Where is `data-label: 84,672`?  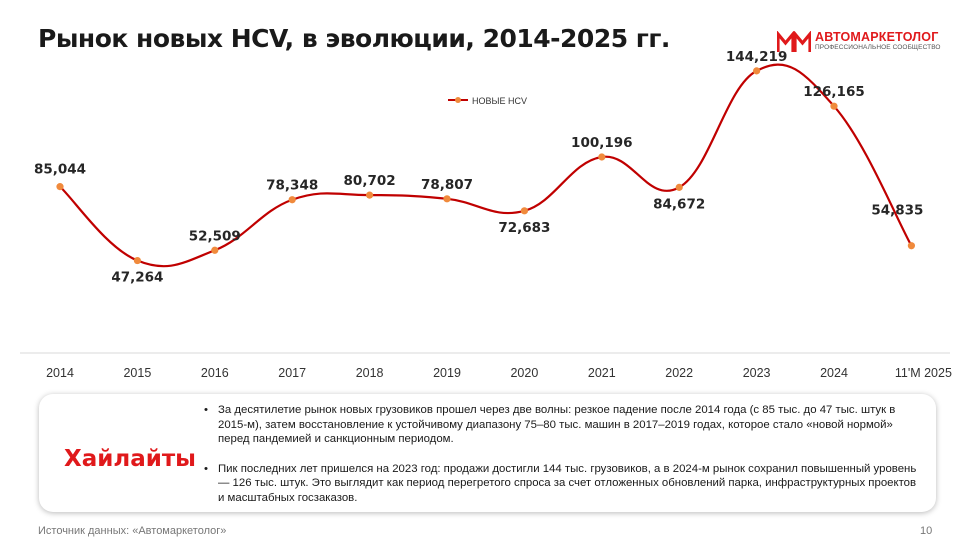
data-label: 84,672 is located at coordinates (679, 204).